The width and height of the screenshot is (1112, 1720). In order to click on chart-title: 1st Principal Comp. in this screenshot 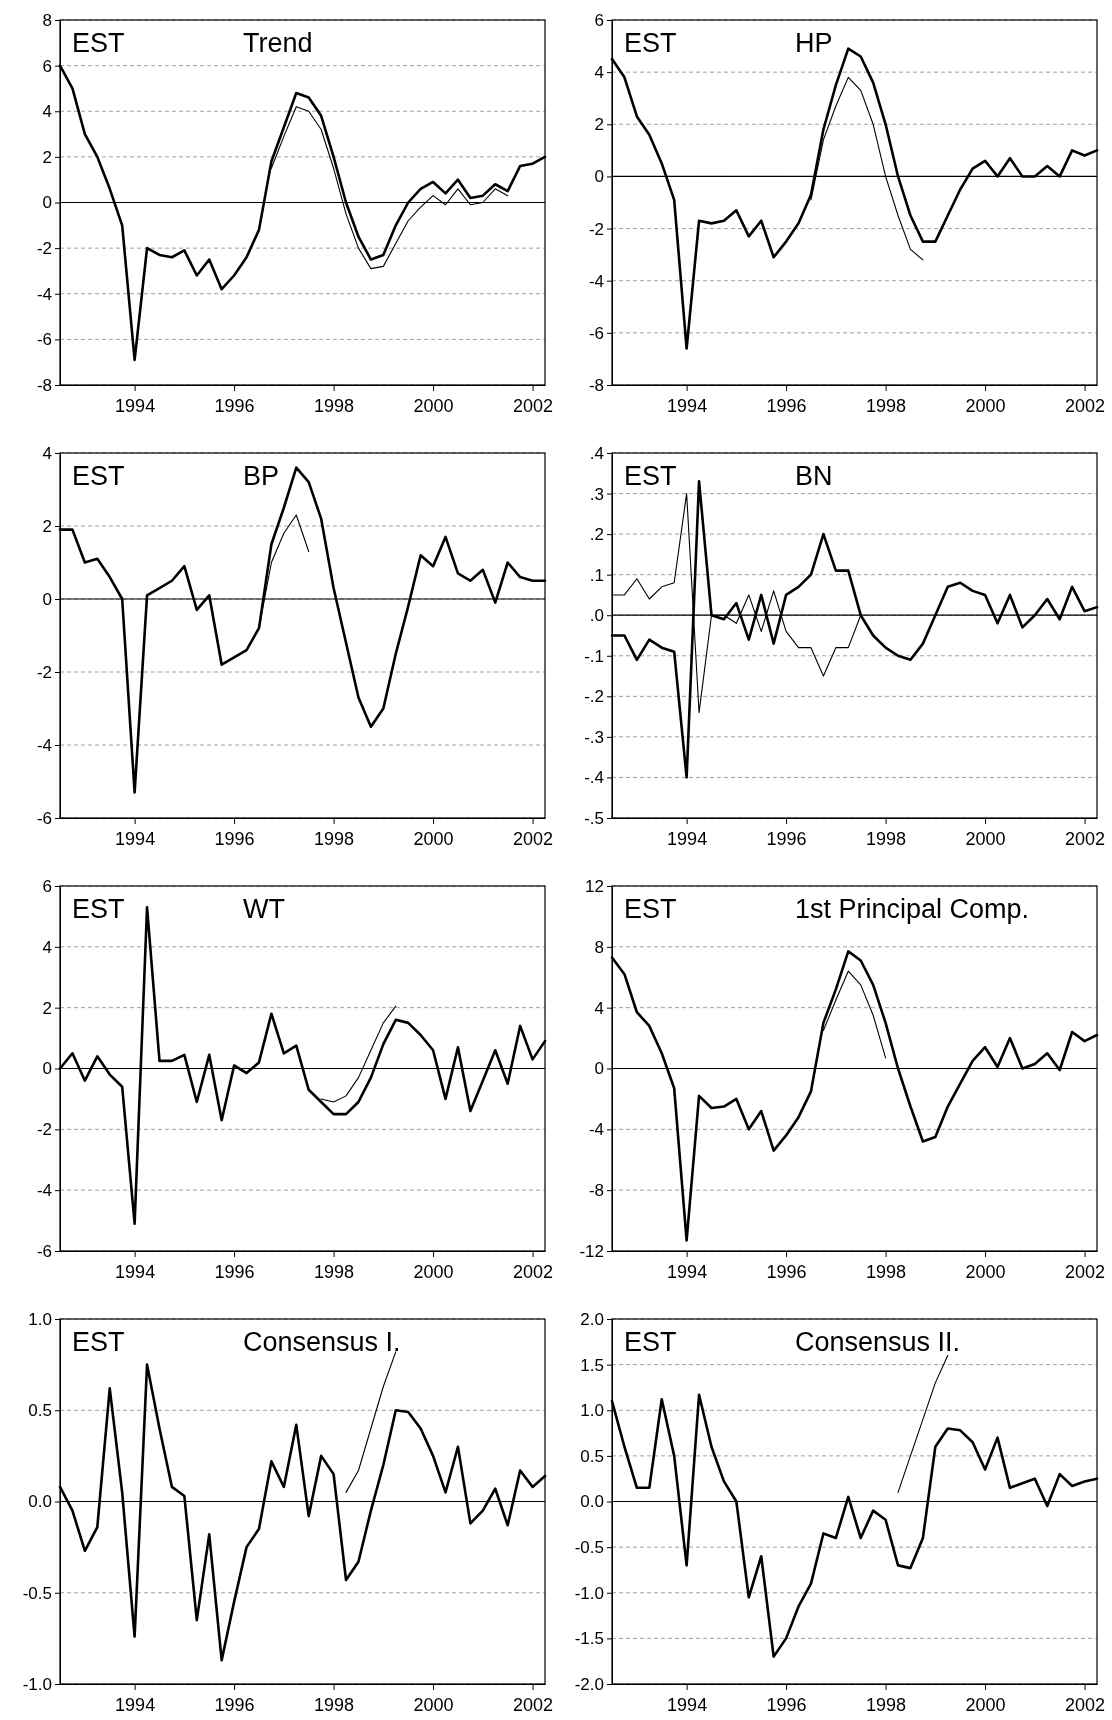, I will do `click(912, 909)`.